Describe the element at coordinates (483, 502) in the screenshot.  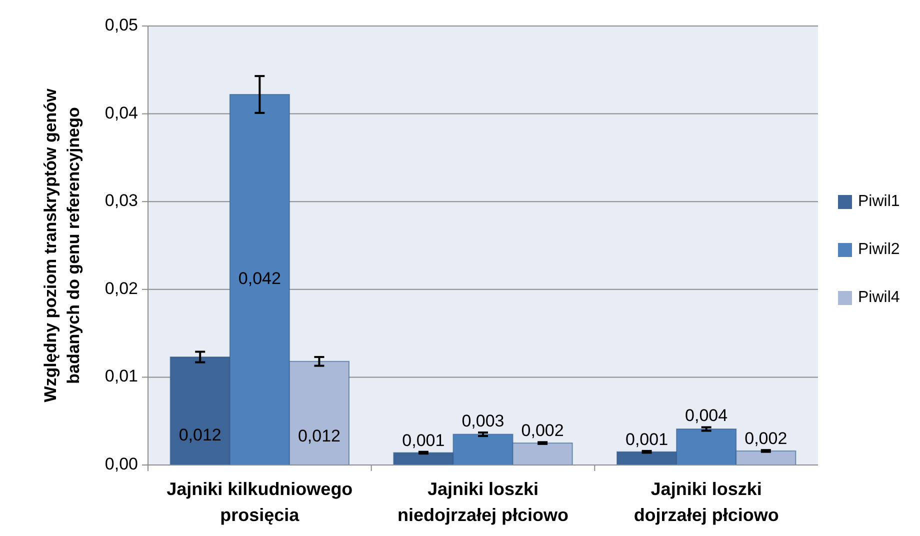
I see `x-tick-label: Jajniki loszki niedojrzałej płciowo` at that location.